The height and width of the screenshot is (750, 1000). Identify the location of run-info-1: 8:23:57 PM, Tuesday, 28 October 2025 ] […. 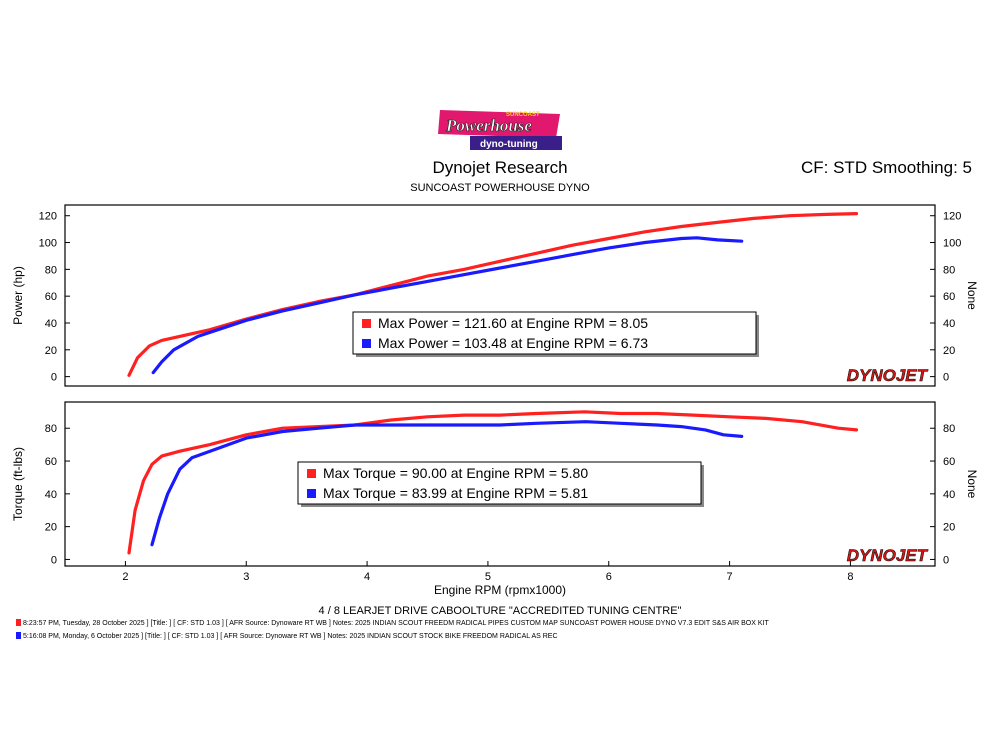
(392, 623).